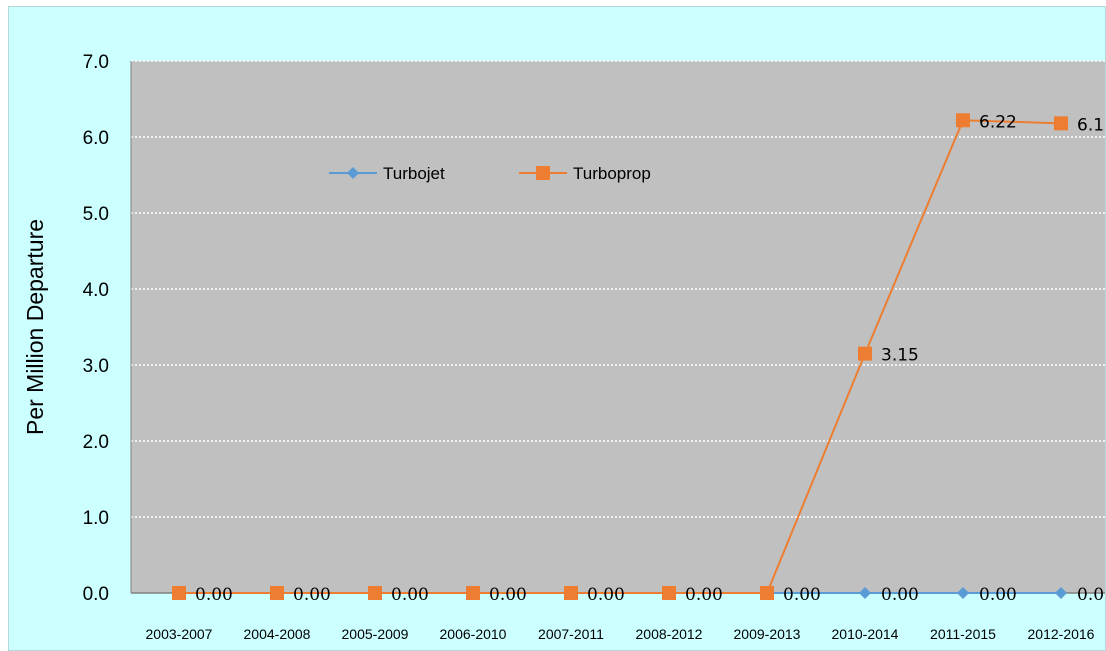 The image size is (1106, 651). Describe the element at coordinates (96, 518) in the screenshot. I see `y-tick-label: 1.0` at that location.